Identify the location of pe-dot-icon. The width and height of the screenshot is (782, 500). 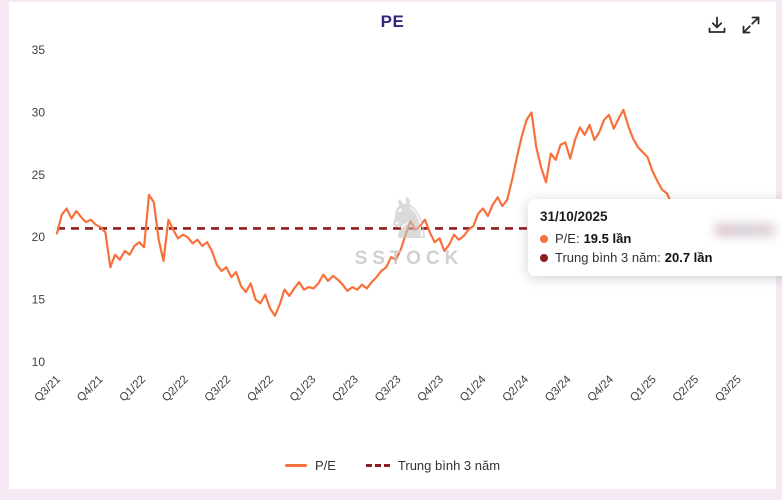
(544, 238).